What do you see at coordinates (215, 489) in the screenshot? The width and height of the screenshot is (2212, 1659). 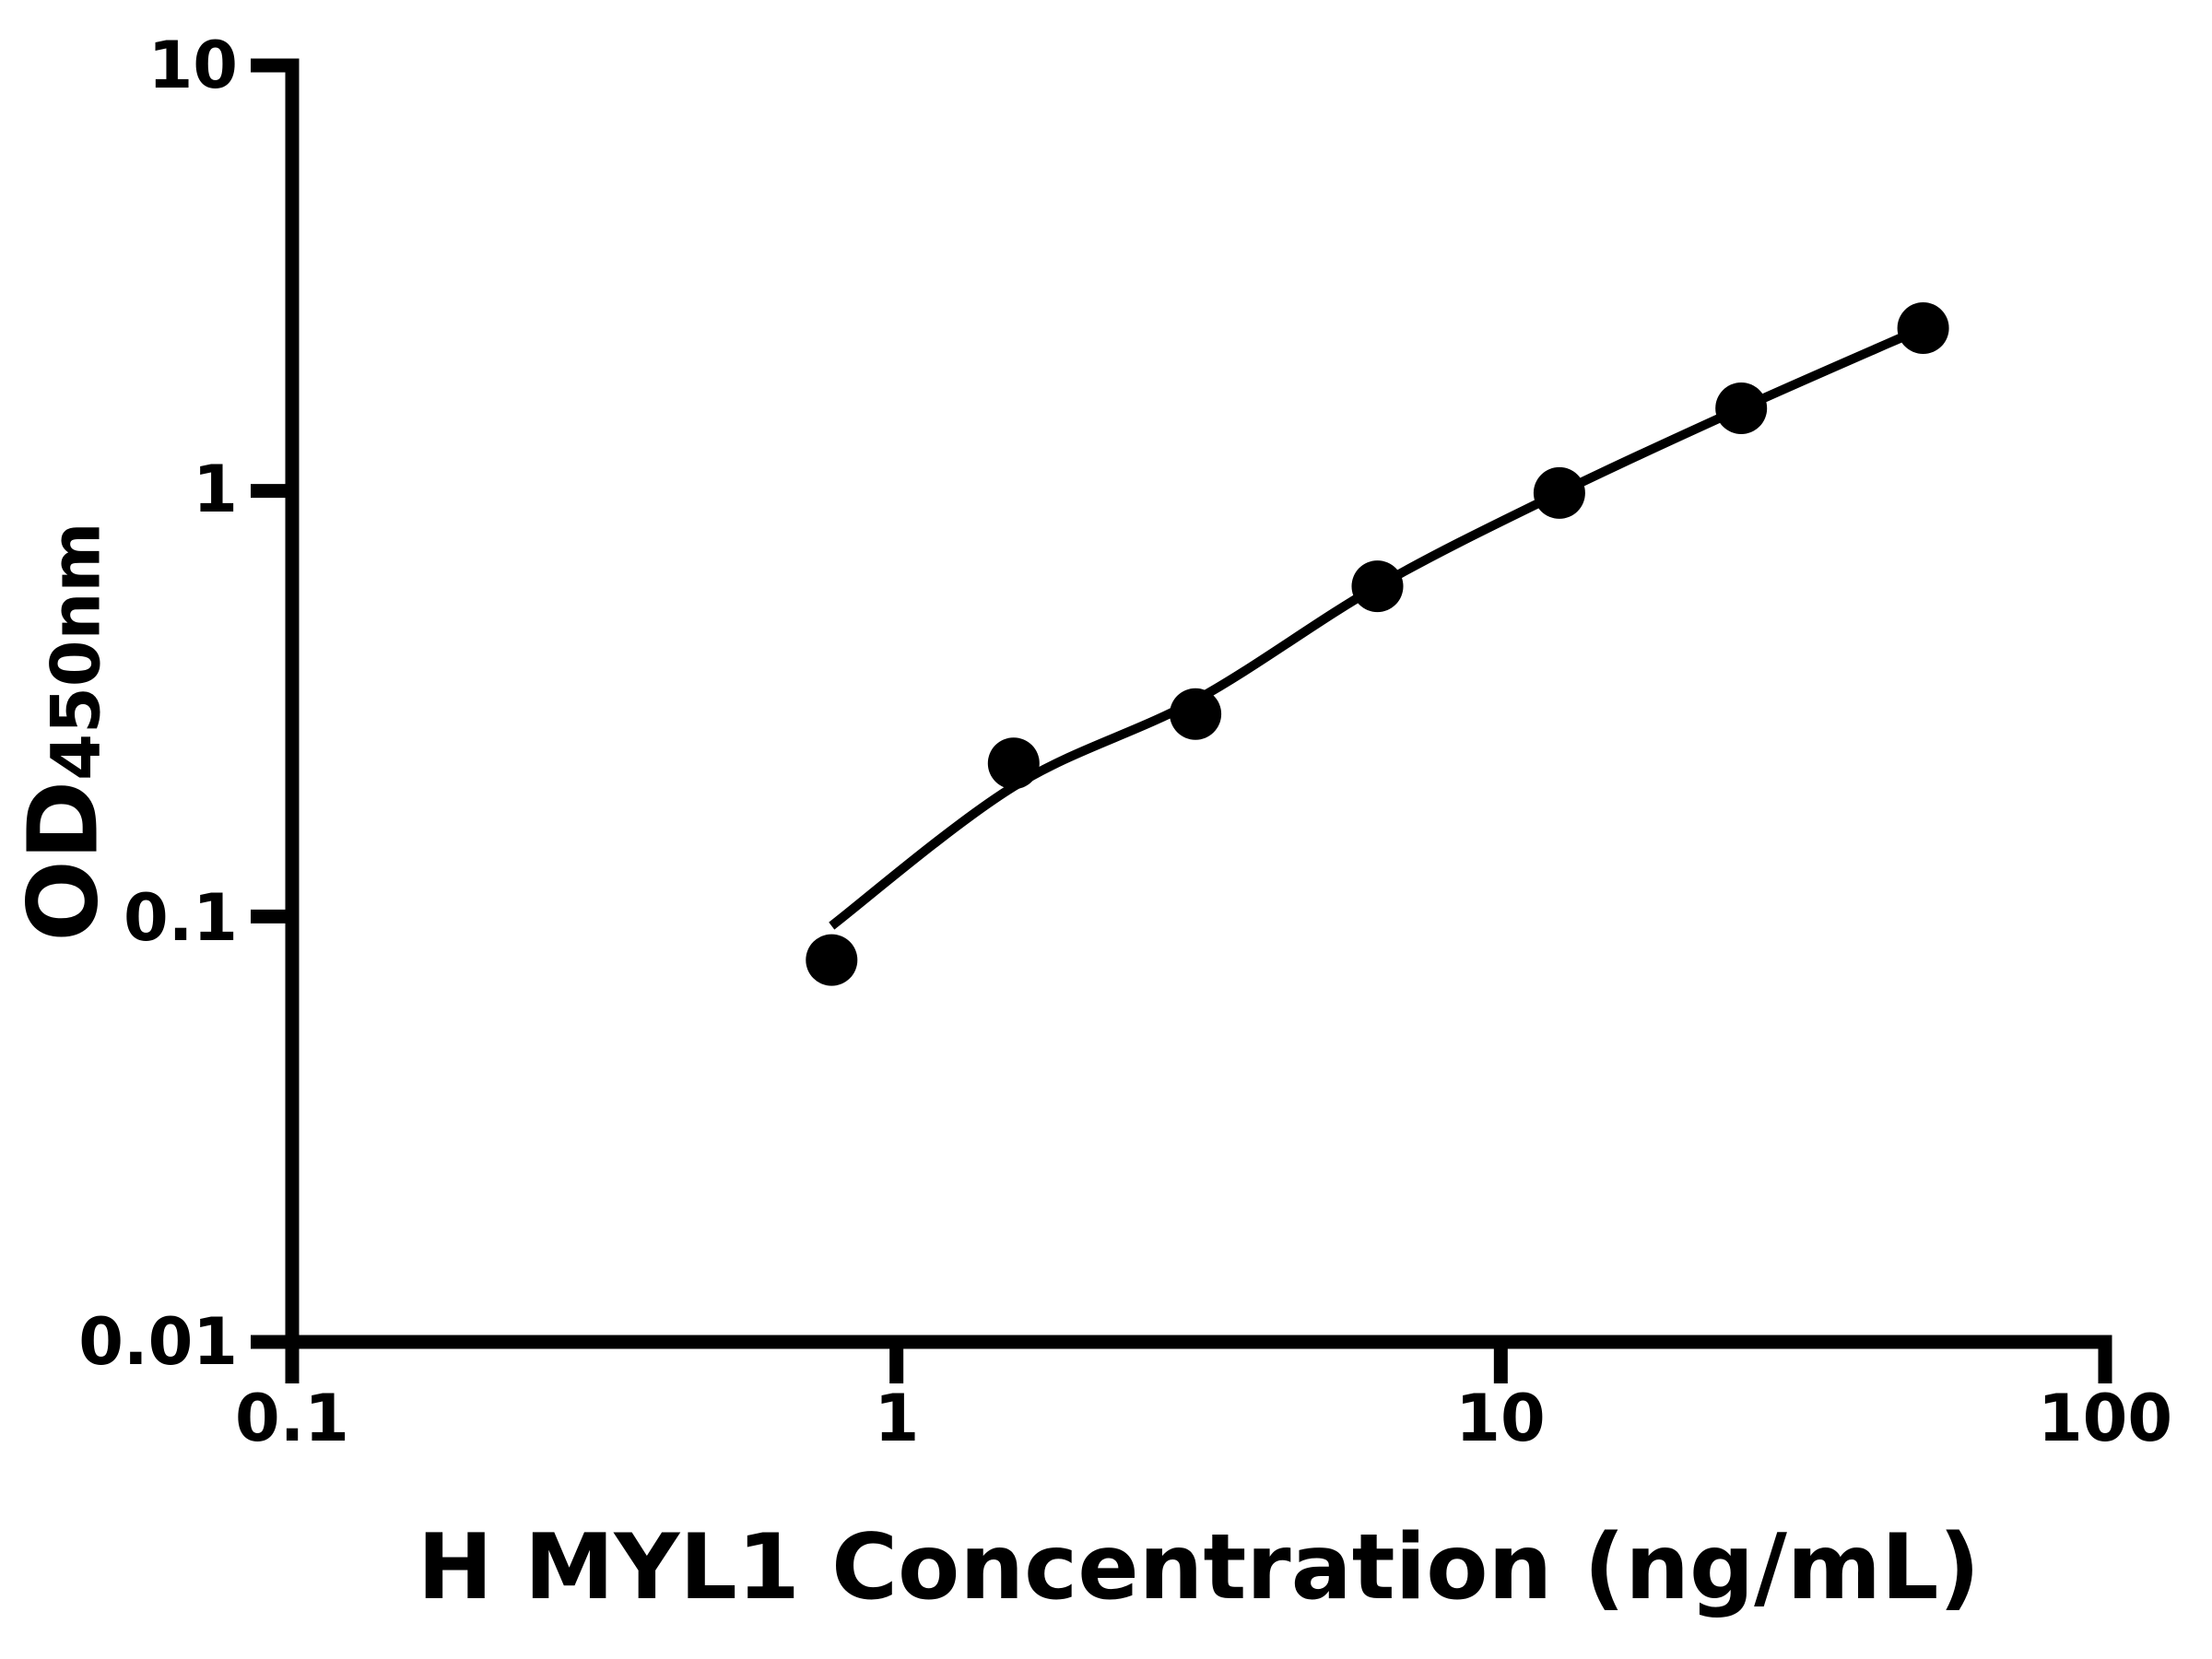 I see `y-tick-label-1: 1` at bounding box center [215, 489].